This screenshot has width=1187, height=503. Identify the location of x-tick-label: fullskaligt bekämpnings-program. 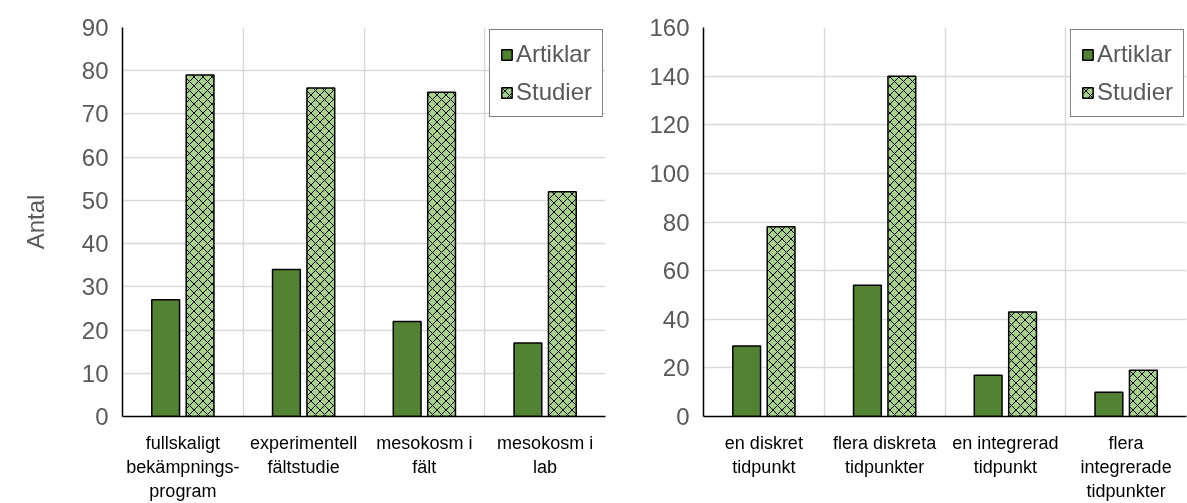
(183, 466).